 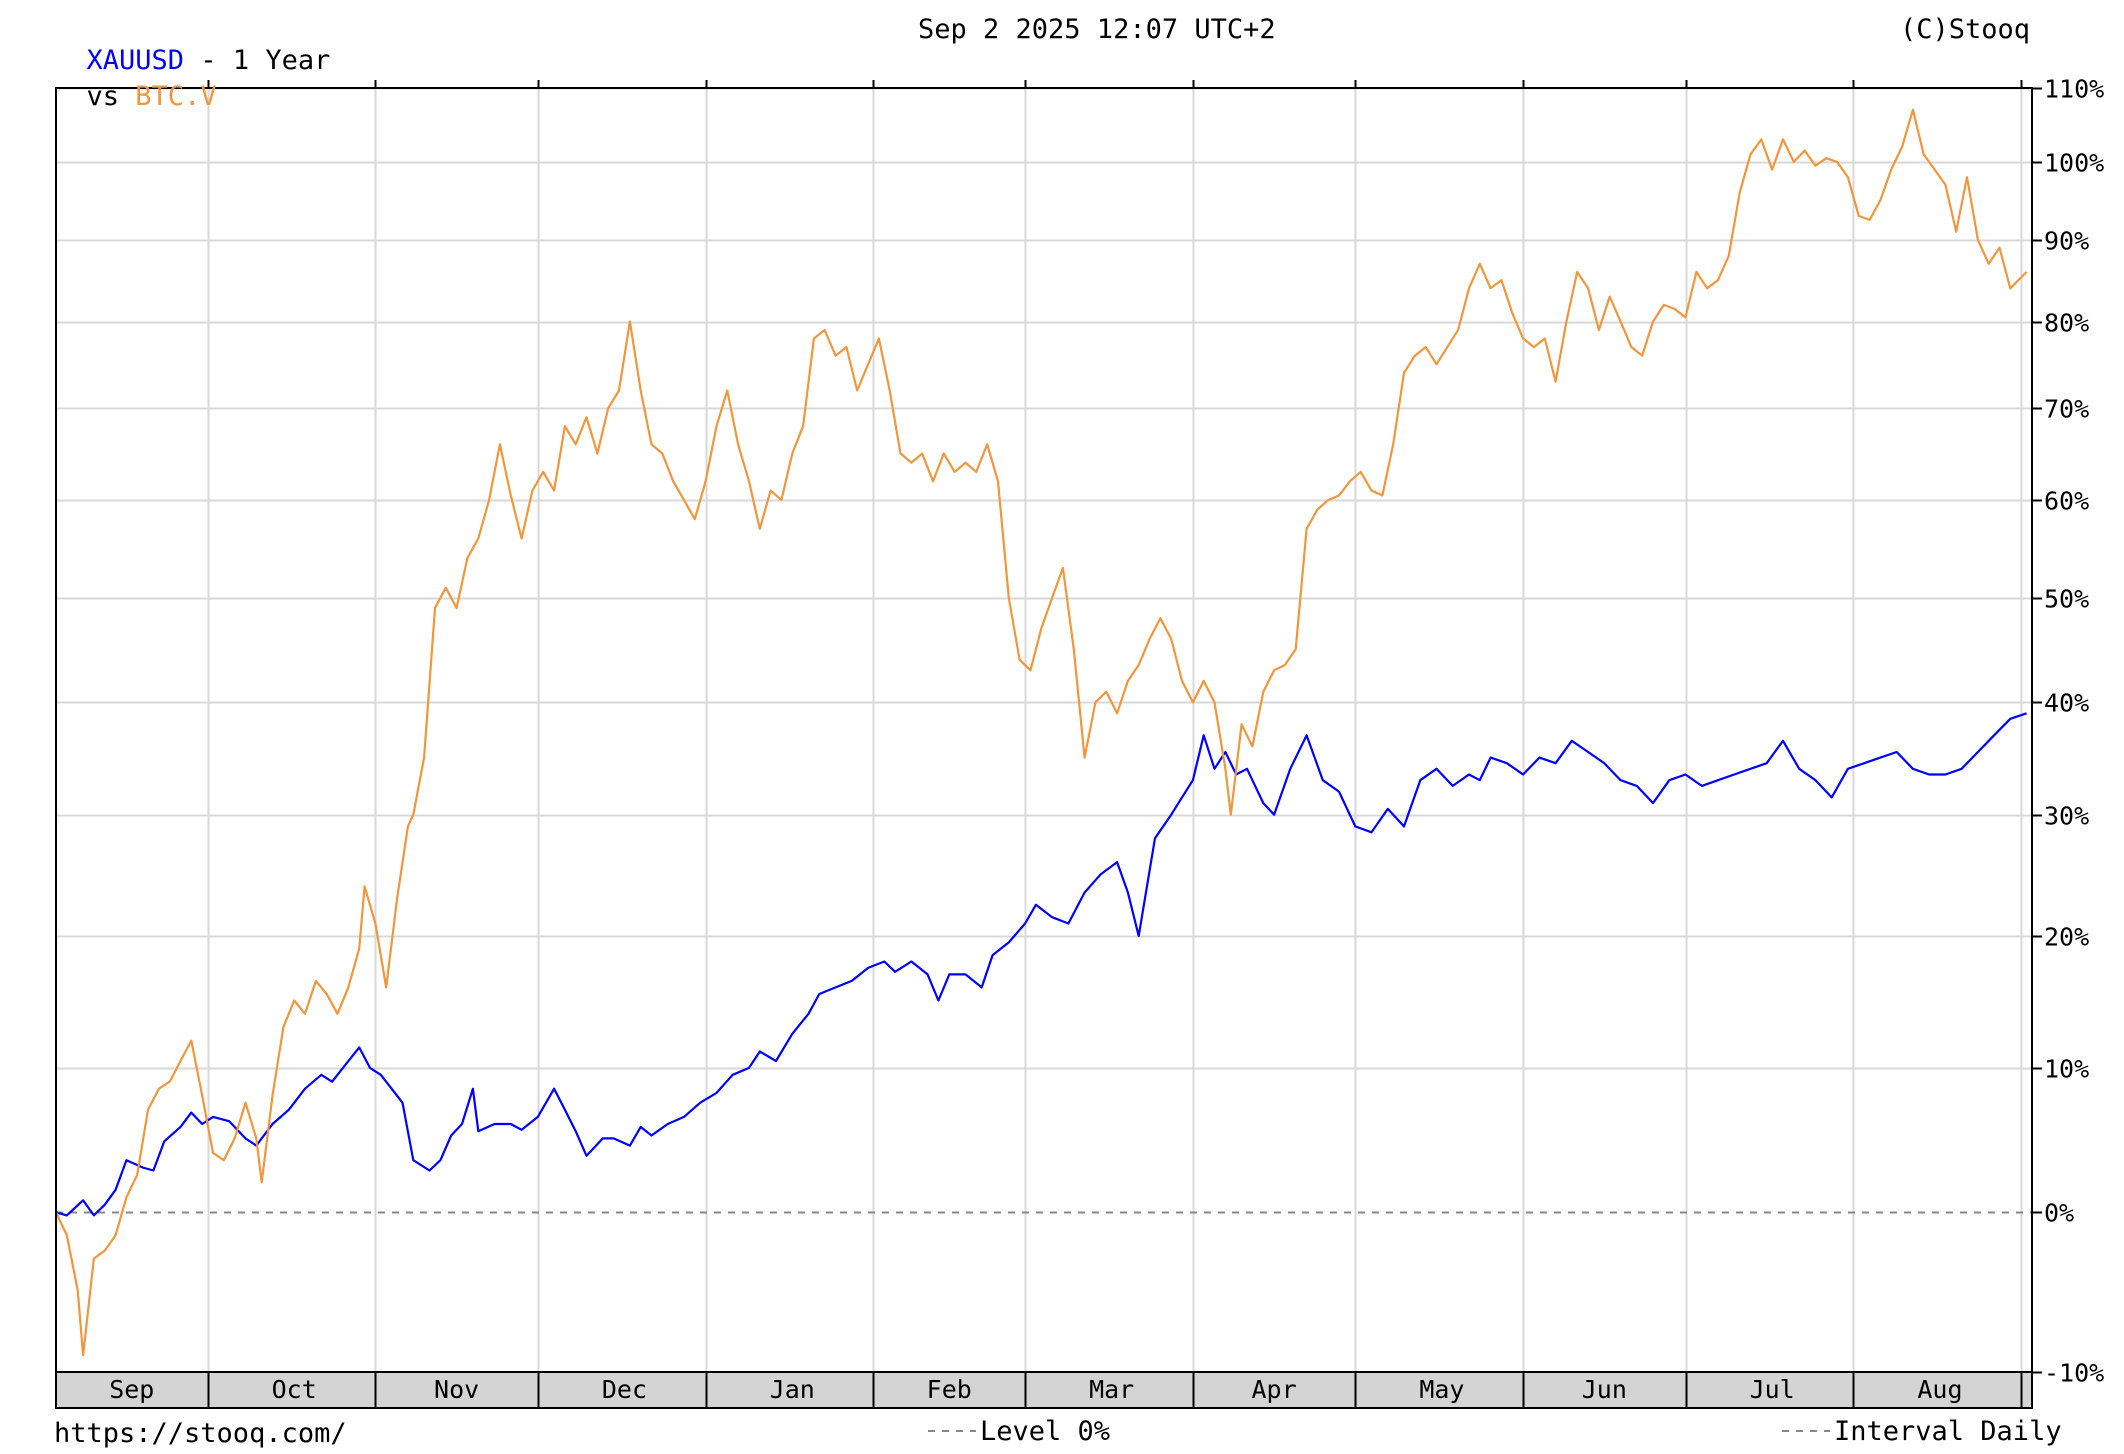 I want to click on comparison-label: vs BTC.V, so click(x=135, y=81).